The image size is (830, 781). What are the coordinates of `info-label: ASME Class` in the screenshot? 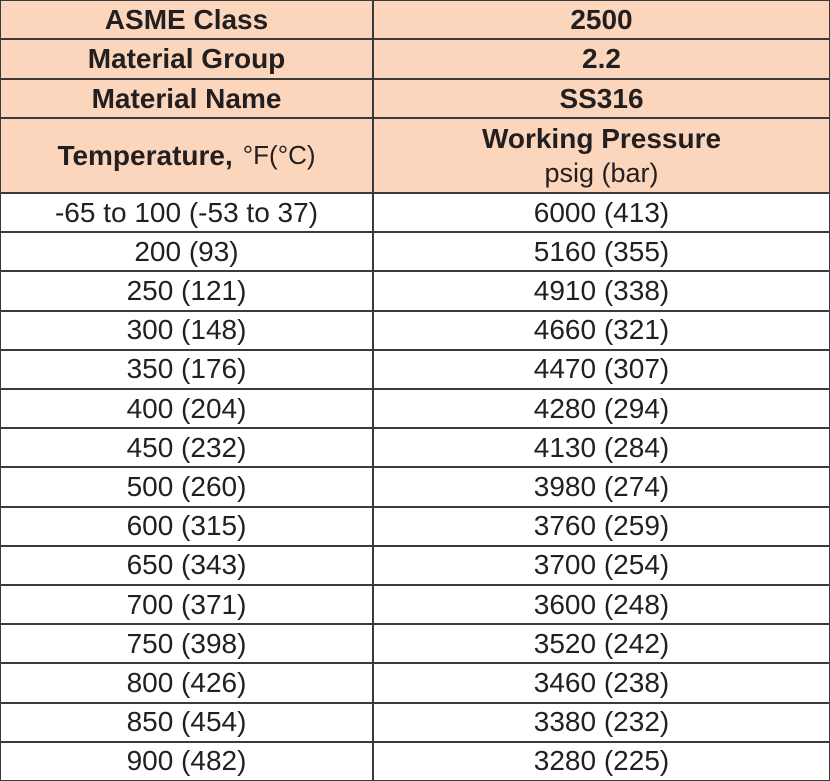 It's located at (186, 19).